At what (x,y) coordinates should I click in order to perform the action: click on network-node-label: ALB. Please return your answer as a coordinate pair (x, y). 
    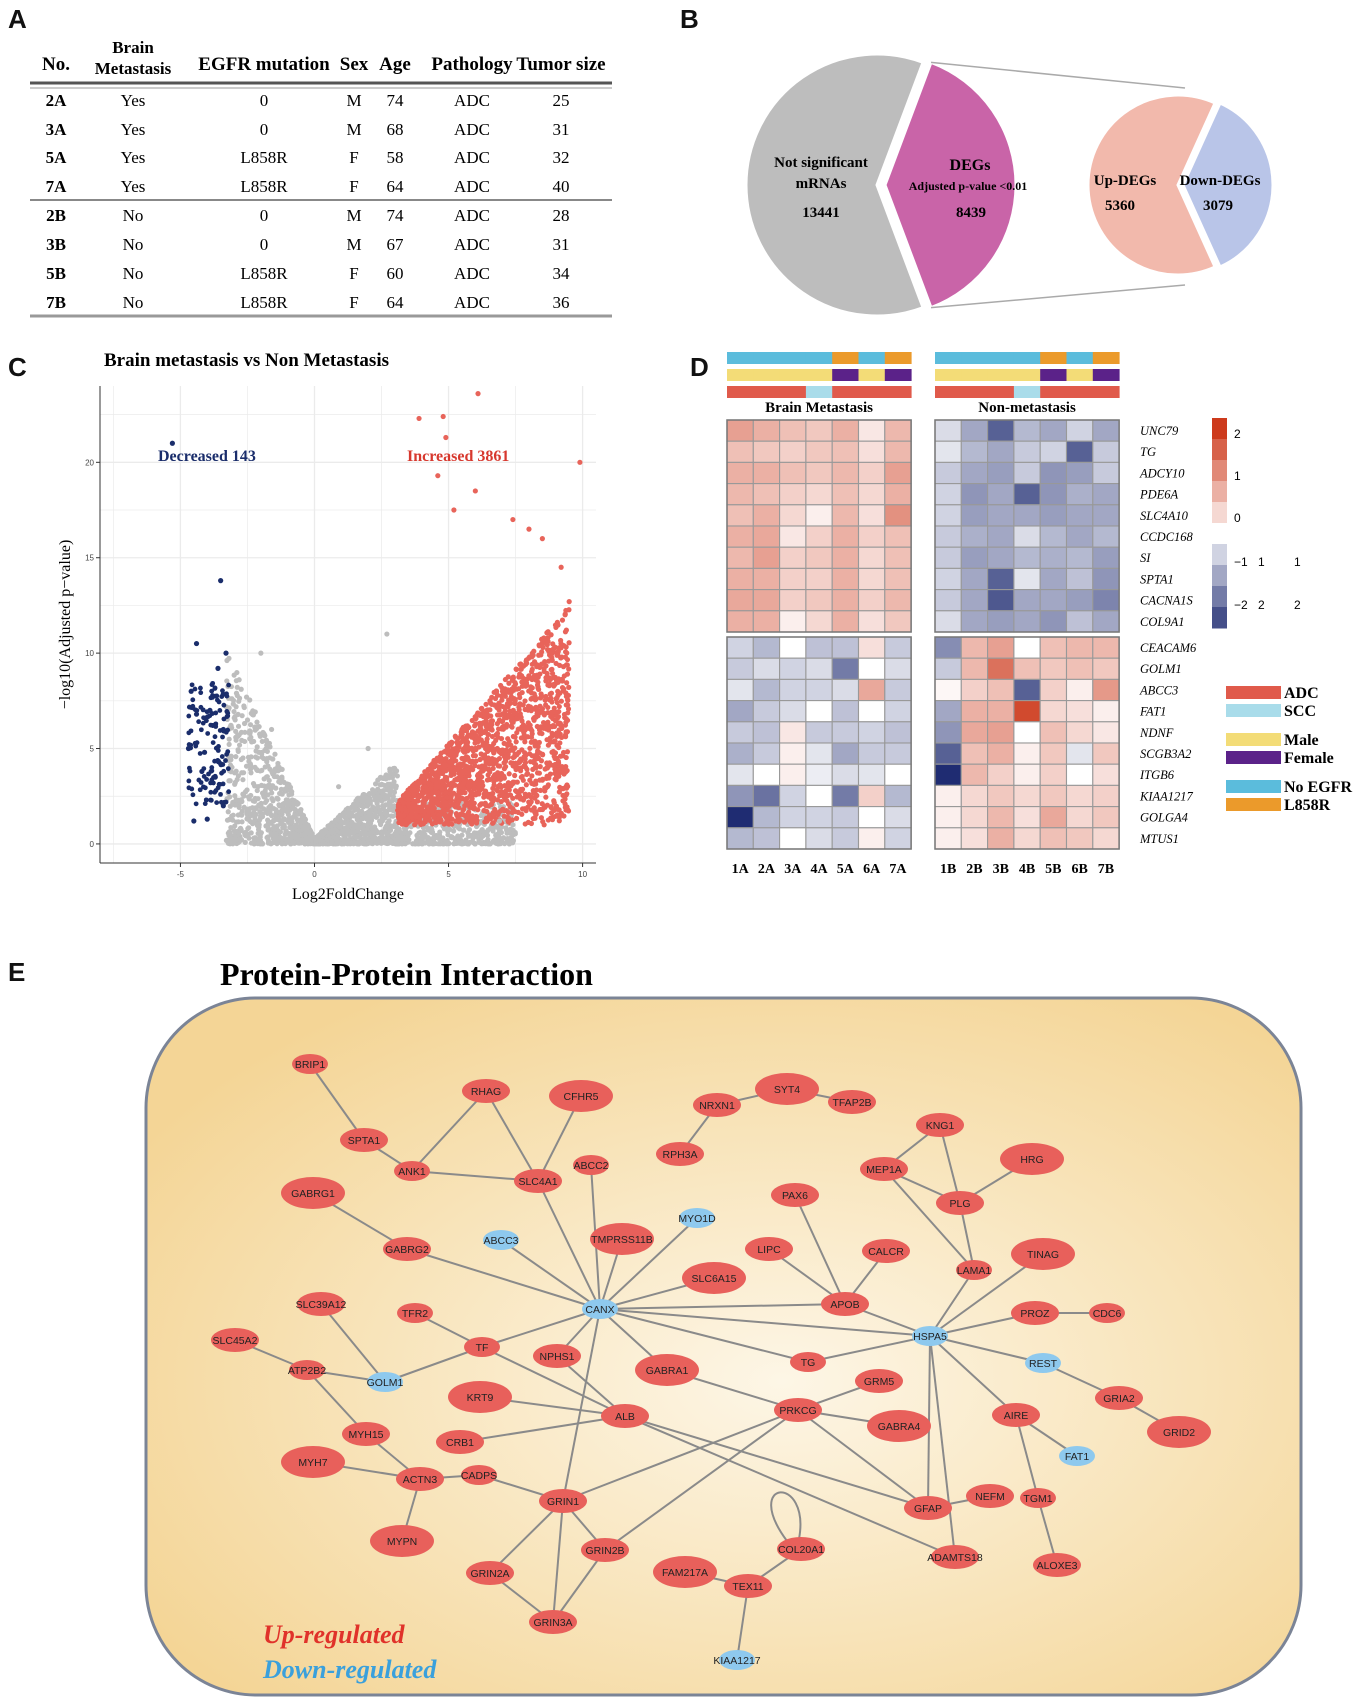
    Looking at the image, I should click on (625, 1417).